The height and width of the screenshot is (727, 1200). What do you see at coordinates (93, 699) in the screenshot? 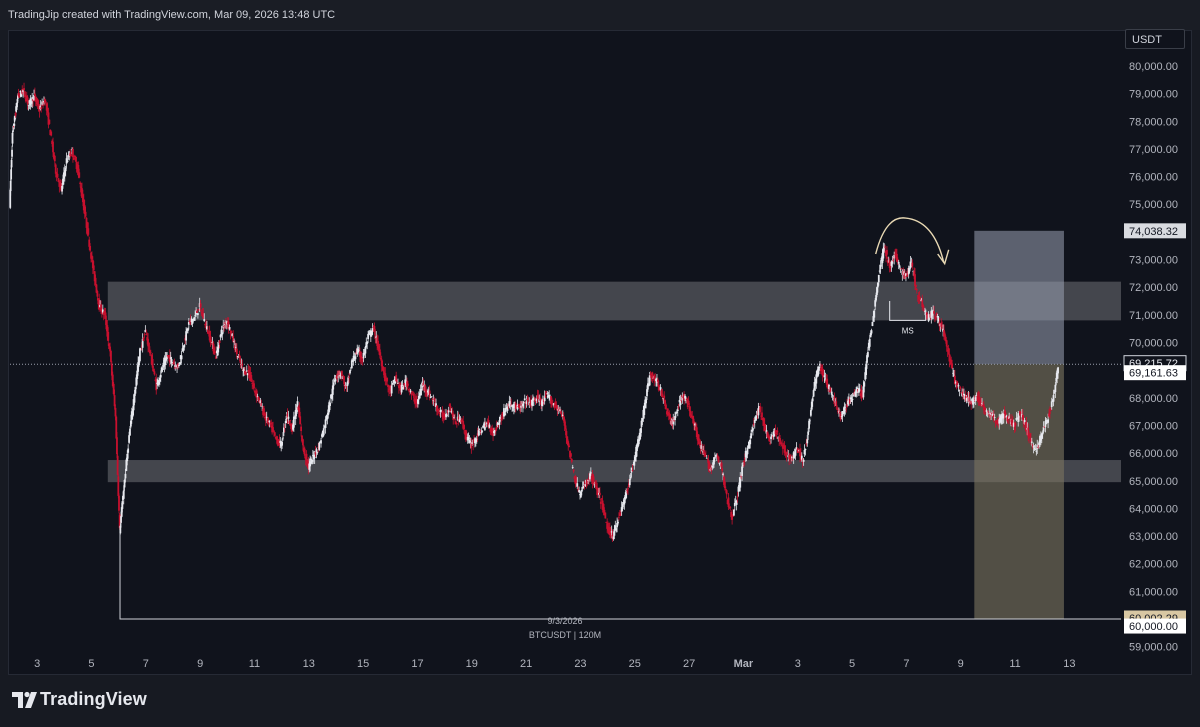
I see `tradingview-logo-text: TradingView` at bounding box center [93, 699].